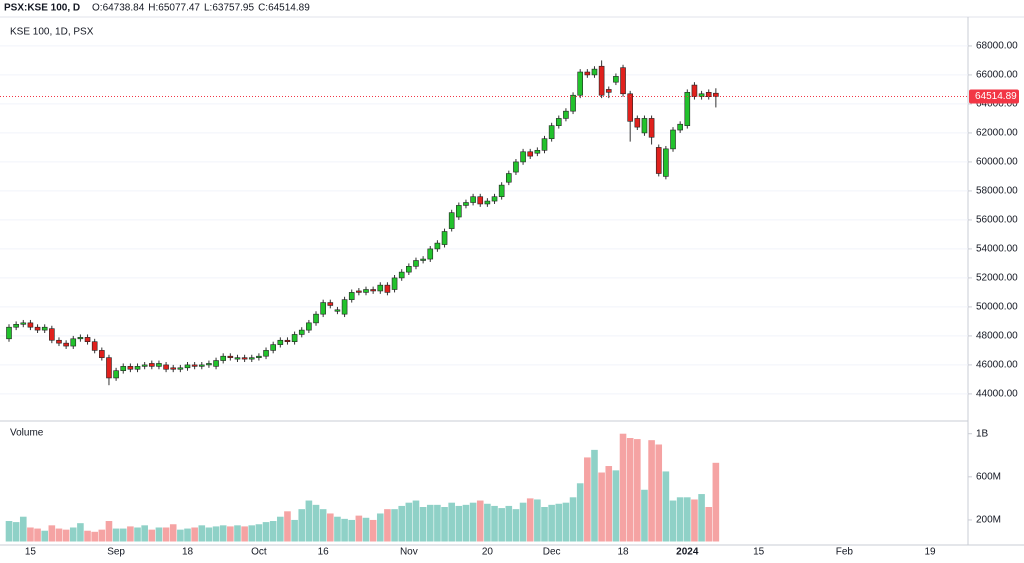 Image resolution: width=1024 pixels, height=563 pixels. I want to click on y-tick-label: 68000.00, so click(997, 46).